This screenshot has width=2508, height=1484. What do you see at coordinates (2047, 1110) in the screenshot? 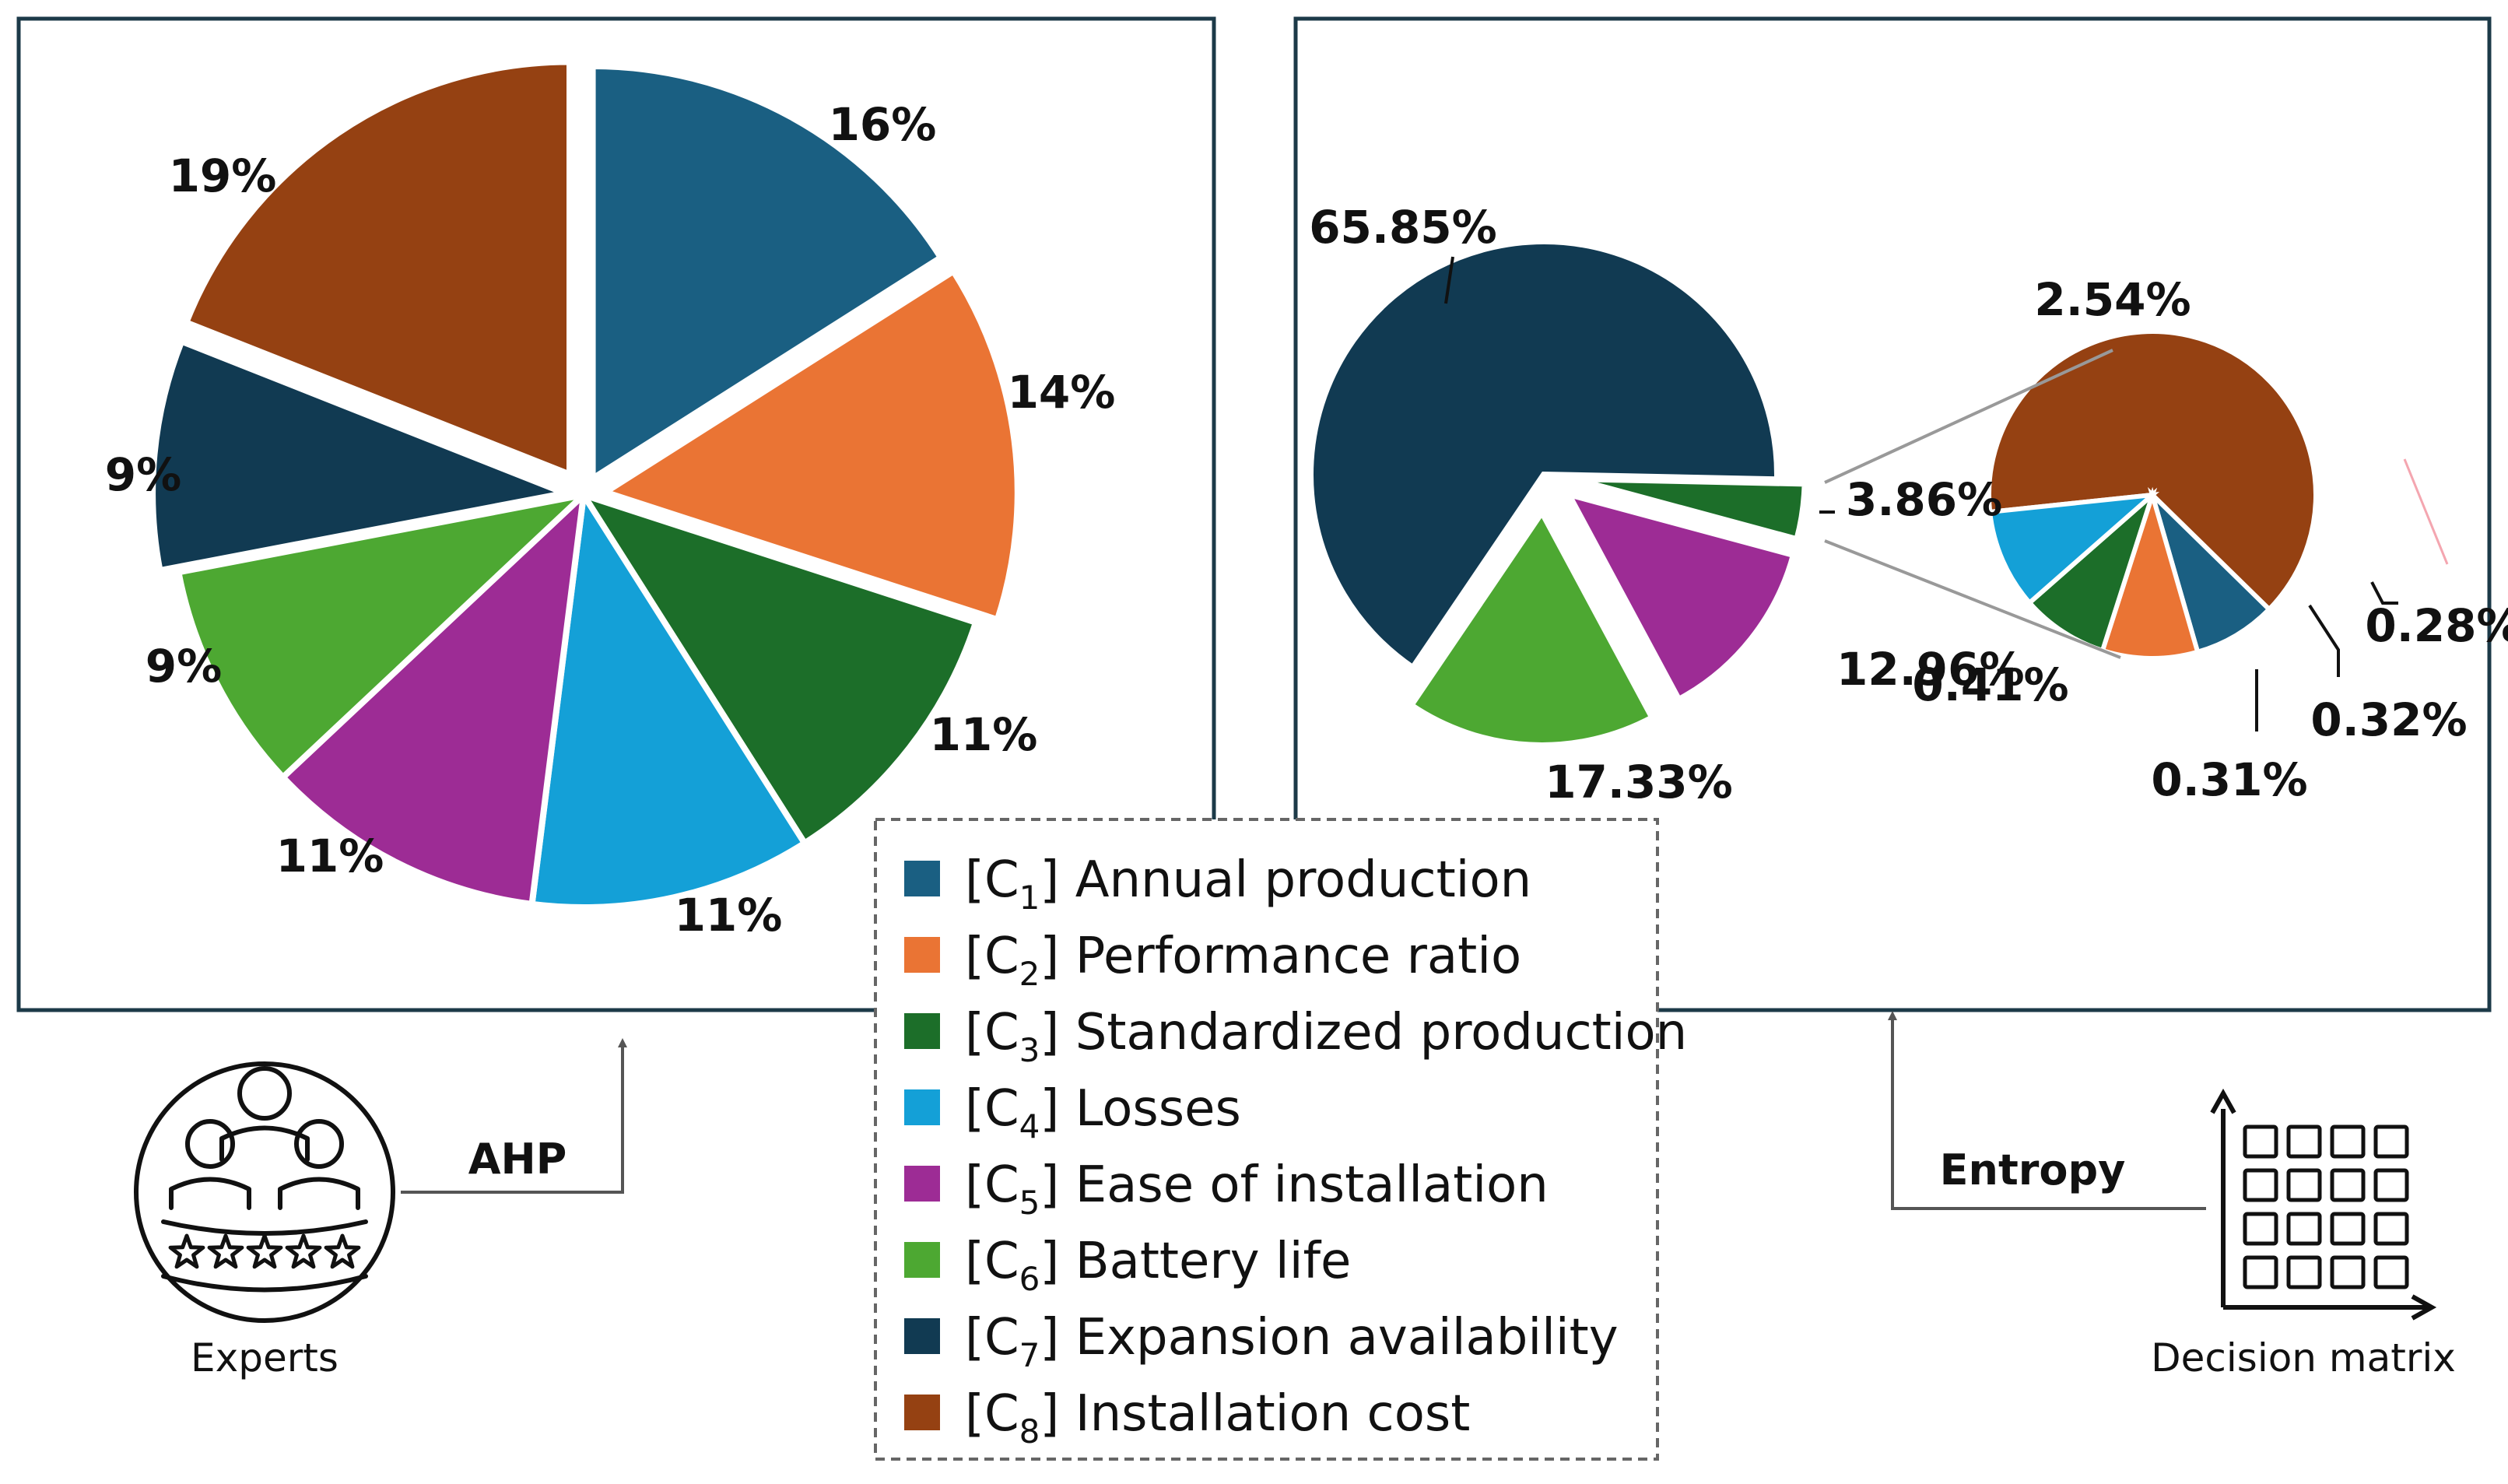
I see `entropy-arrow` at bounding box center [2047, 1110].